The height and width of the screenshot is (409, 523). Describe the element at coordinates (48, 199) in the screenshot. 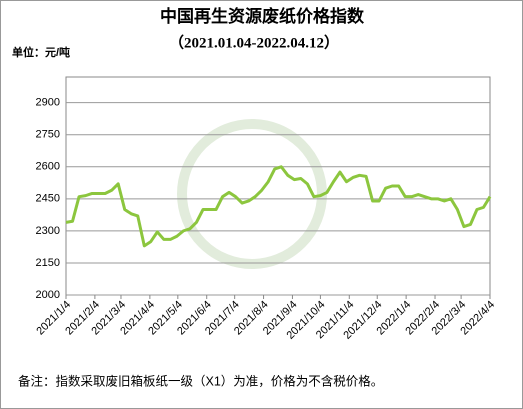

I see `y-tick-label: 2450` at that location.